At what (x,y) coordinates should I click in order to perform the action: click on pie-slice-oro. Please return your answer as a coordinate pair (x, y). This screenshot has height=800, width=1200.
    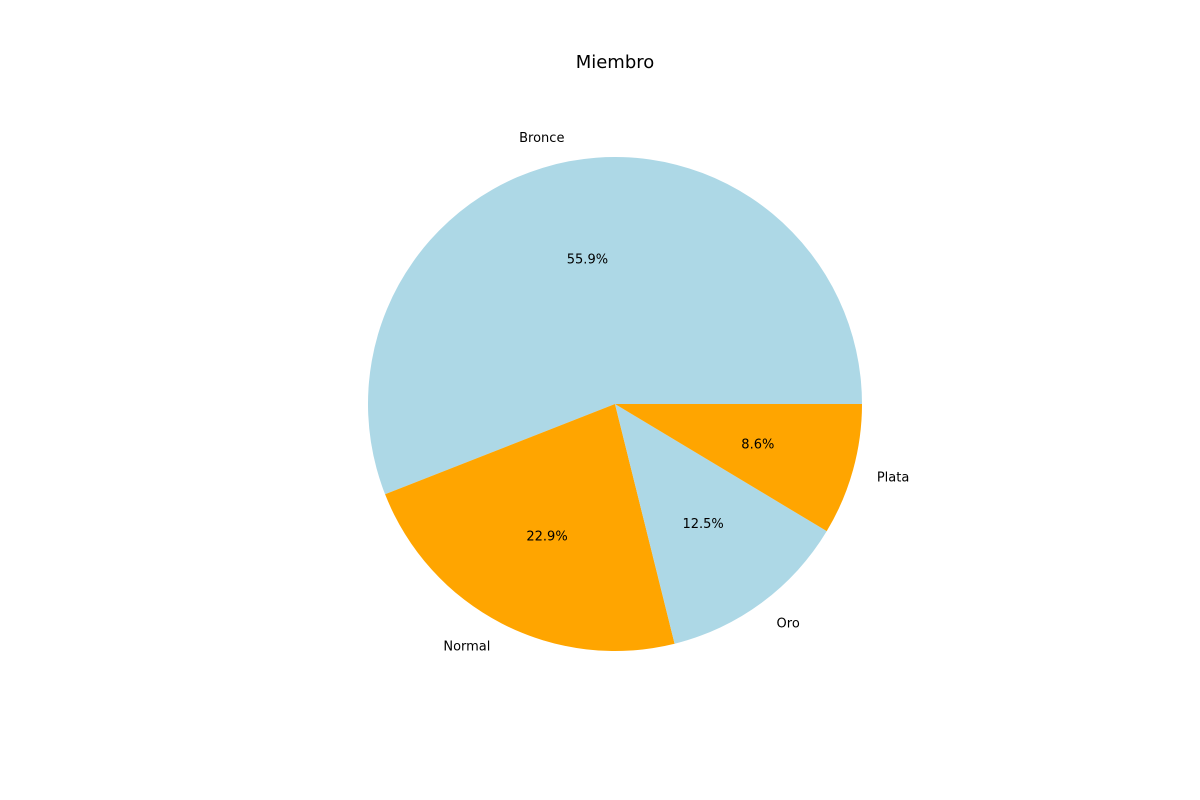
    Looking at the image, I should click on (721, 524).